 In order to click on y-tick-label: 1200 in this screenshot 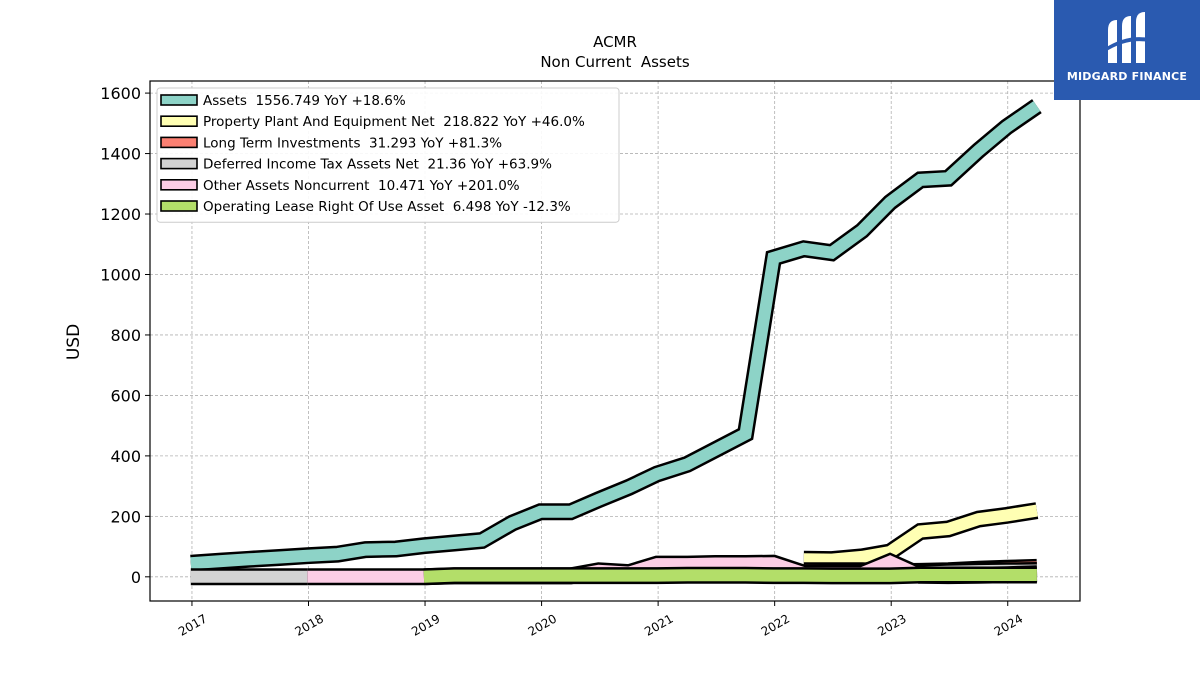, I will do `click(120, 214)`.